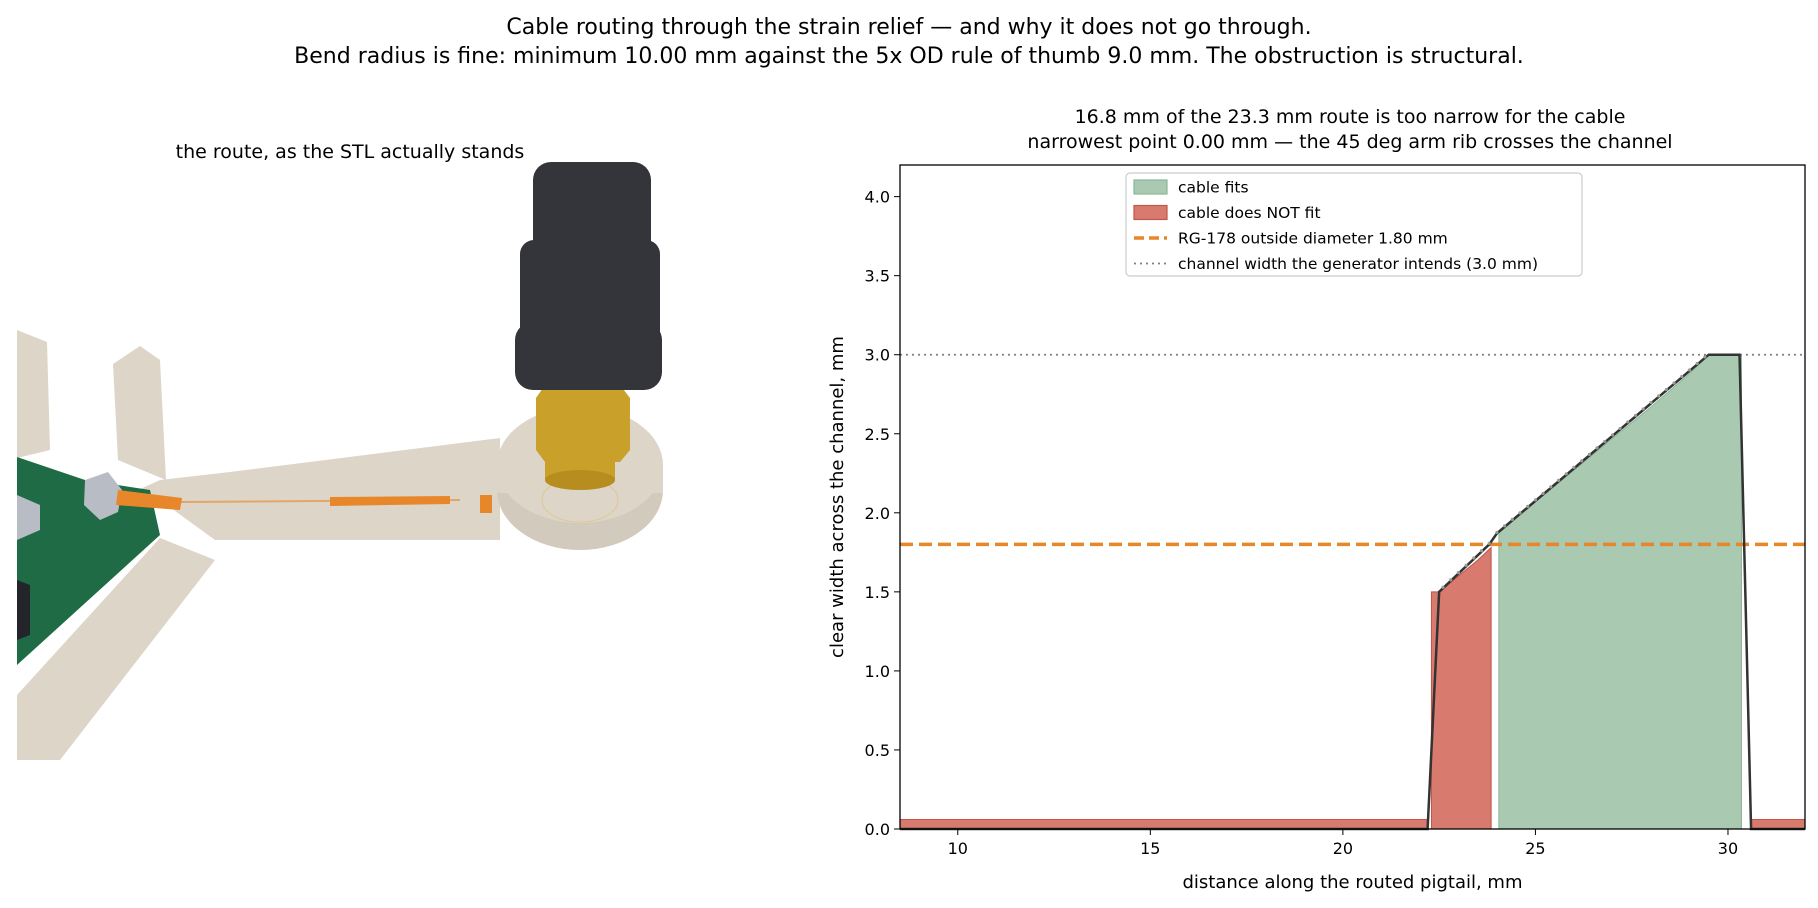  I want to click on pcb-board, so click(88, 561).